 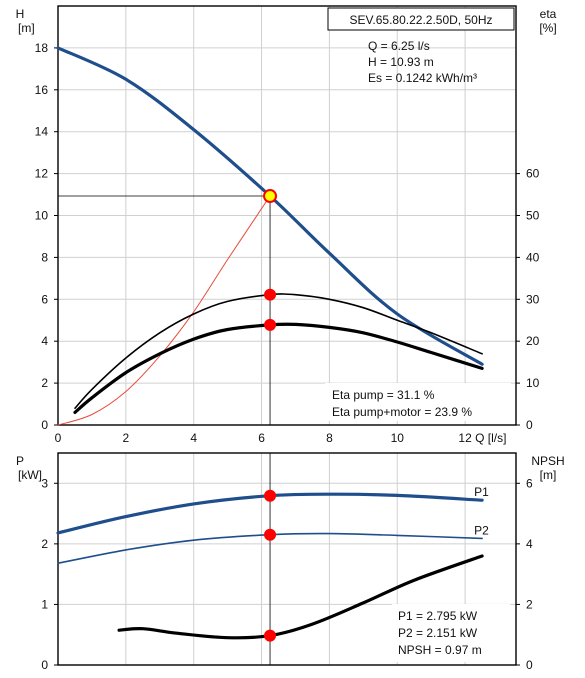 What do you see at coordinates (481, 492) in the screenshot?
I see `series-label-p1: P1` at bounding box center [481, 492].